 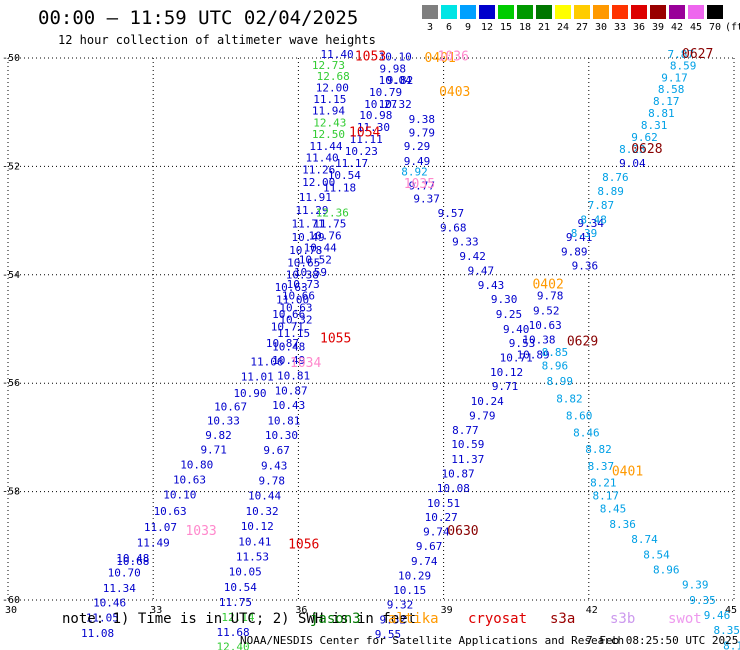 What do you see at coordinates (324, 236) in the screenshot?
I see `wave-height-value: 10.76` at bounding box center [324, 236].